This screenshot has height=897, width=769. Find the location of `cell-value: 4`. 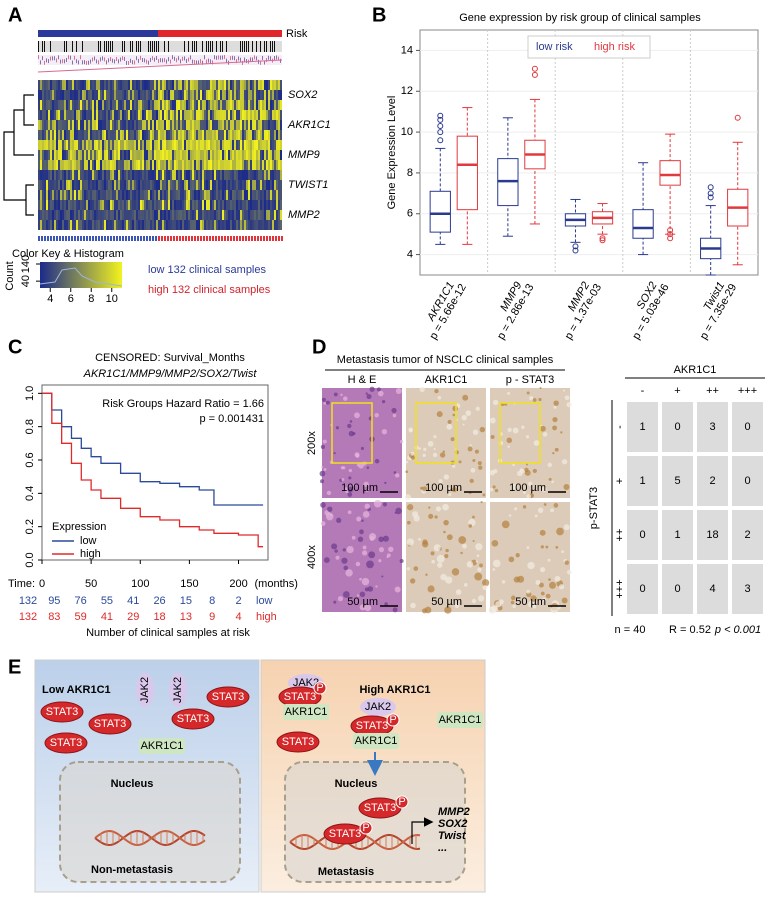

cell-value: 4 is located at coordinates (712, 589).